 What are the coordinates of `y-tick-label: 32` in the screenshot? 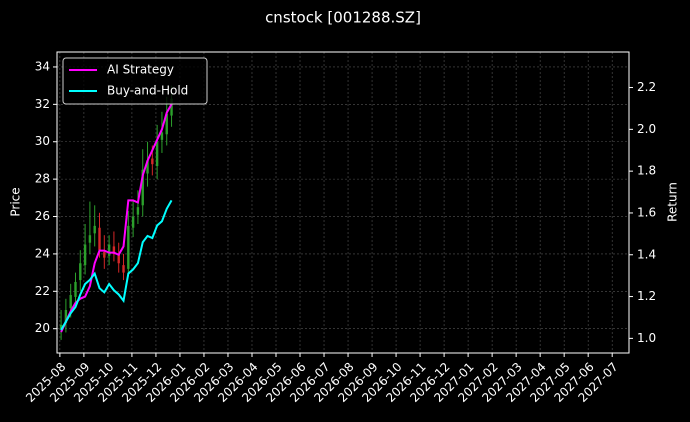 It's located at (42, 104).